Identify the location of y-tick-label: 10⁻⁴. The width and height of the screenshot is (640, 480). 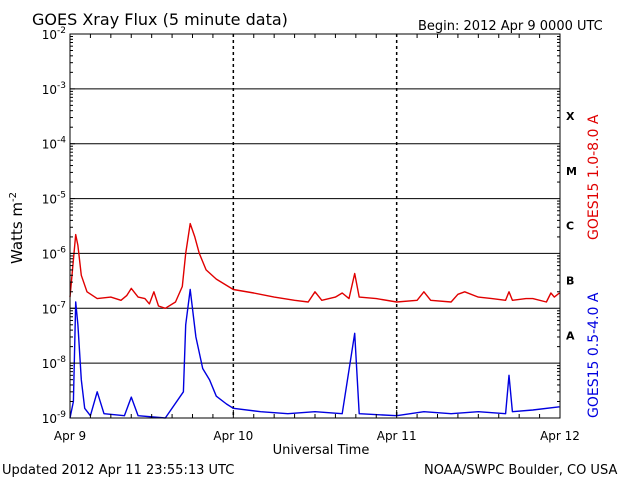
(54, 144).